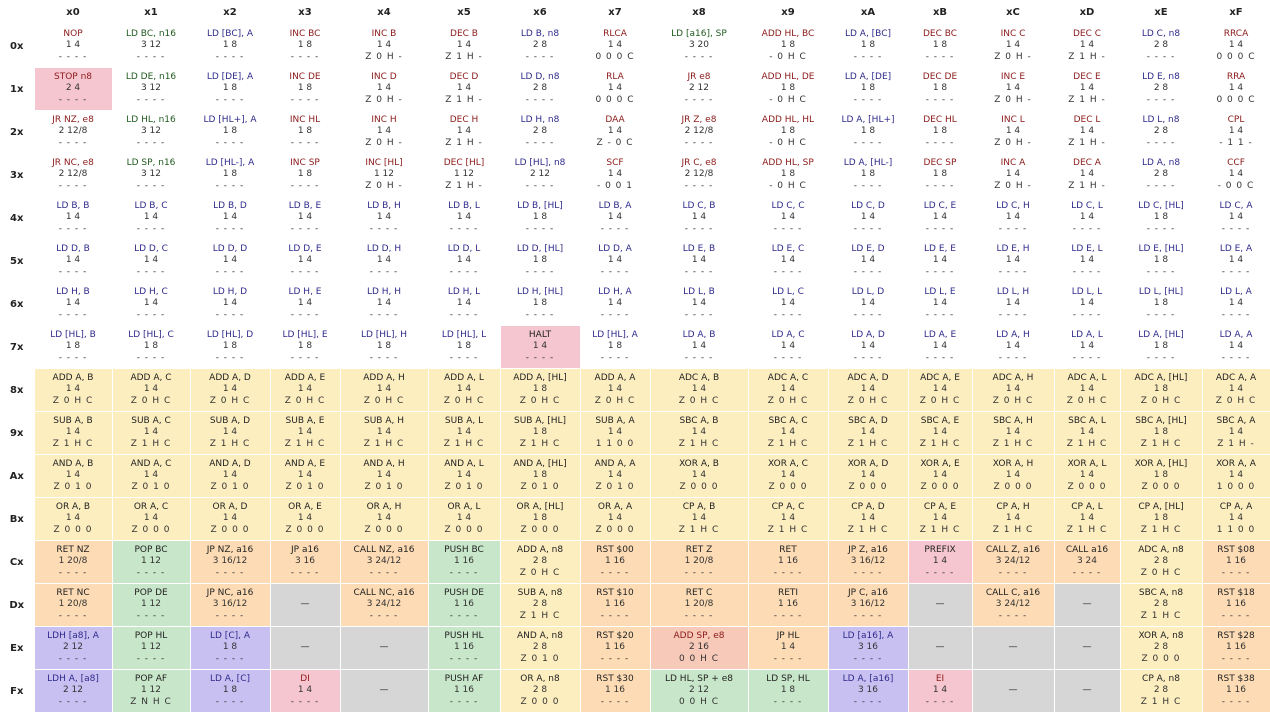 The width and height of the screenshot is (1270, 713). I want to click on opcode-cell: RST $30 1 16- - - -, so click(615, 691).